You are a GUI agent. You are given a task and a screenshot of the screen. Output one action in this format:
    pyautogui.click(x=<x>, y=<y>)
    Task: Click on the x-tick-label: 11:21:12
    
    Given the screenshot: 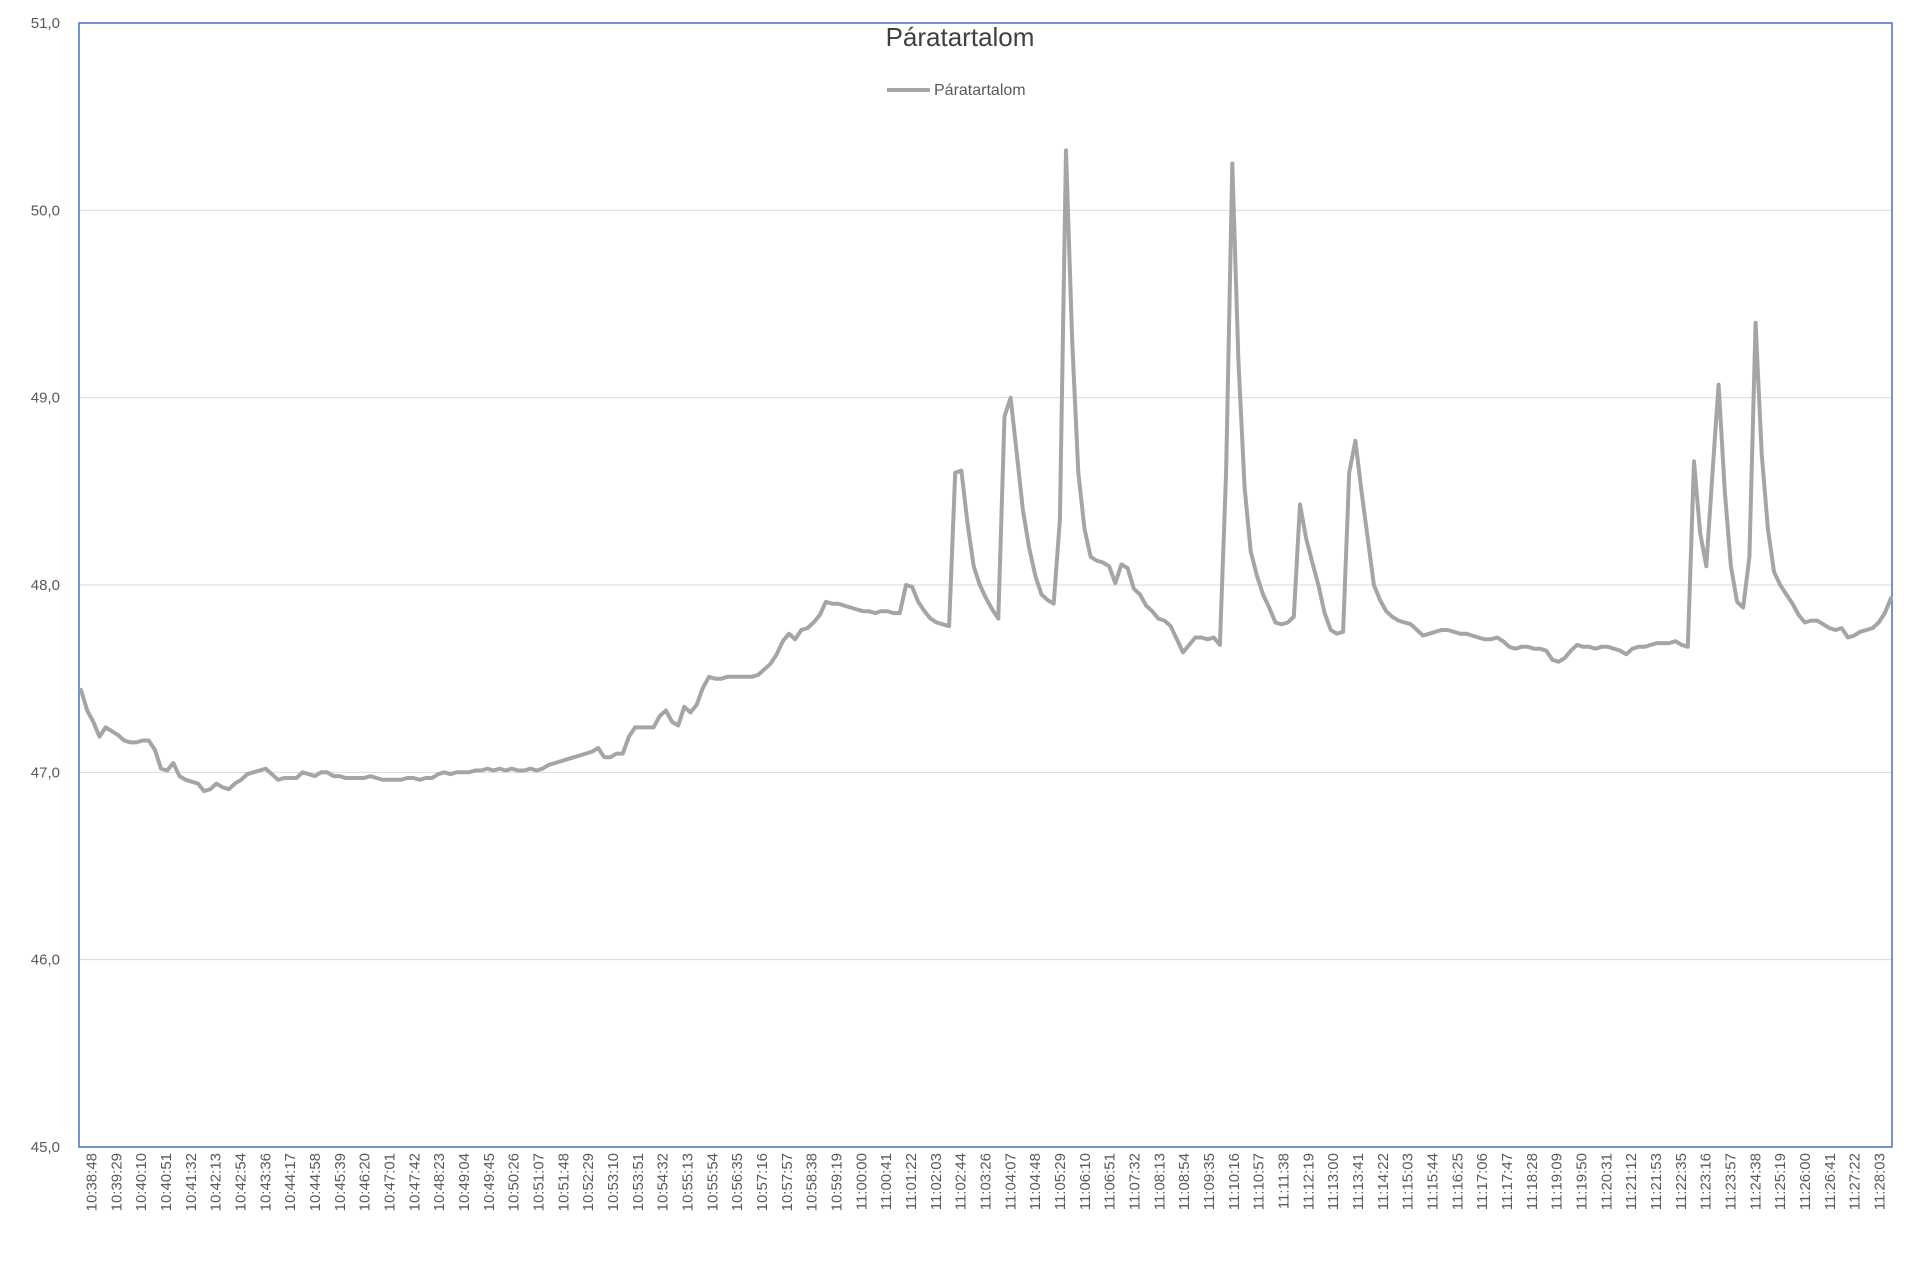 What is the action you would take?
    pyautogui.click(x=1631, y=1181)
    